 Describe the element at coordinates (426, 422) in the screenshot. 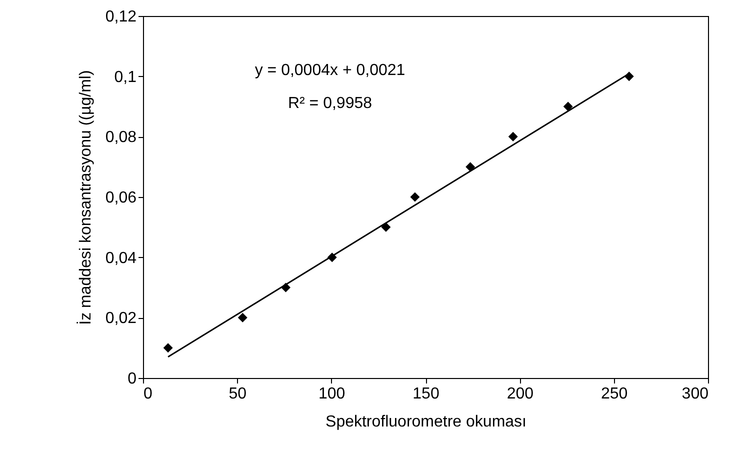

I see `x-axis-title: Spektrofluorometre okuması` at that location.